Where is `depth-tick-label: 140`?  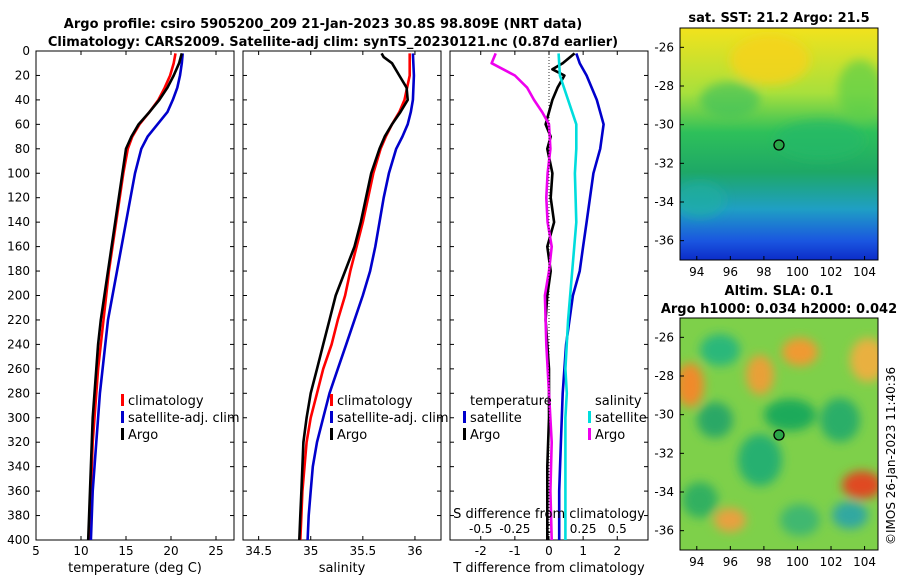 depth-tick-label: 140 is located at coordinates (18, 222).